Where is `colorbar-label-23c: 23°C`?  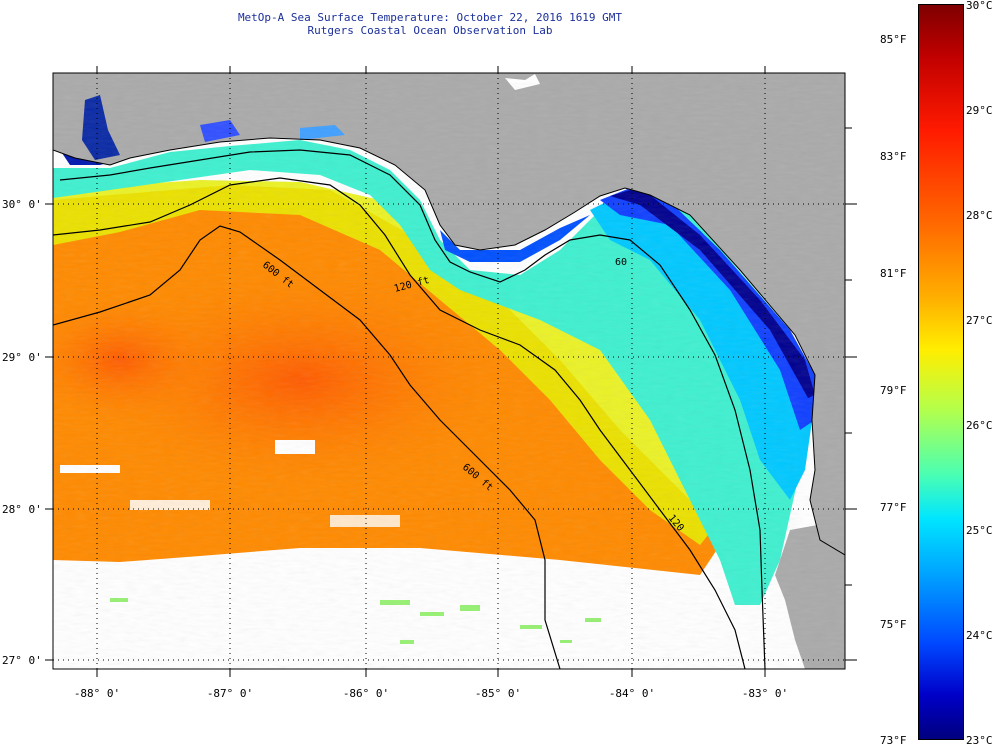 colorbar-label-23c: 23°C is located at coordinates (979, 740).